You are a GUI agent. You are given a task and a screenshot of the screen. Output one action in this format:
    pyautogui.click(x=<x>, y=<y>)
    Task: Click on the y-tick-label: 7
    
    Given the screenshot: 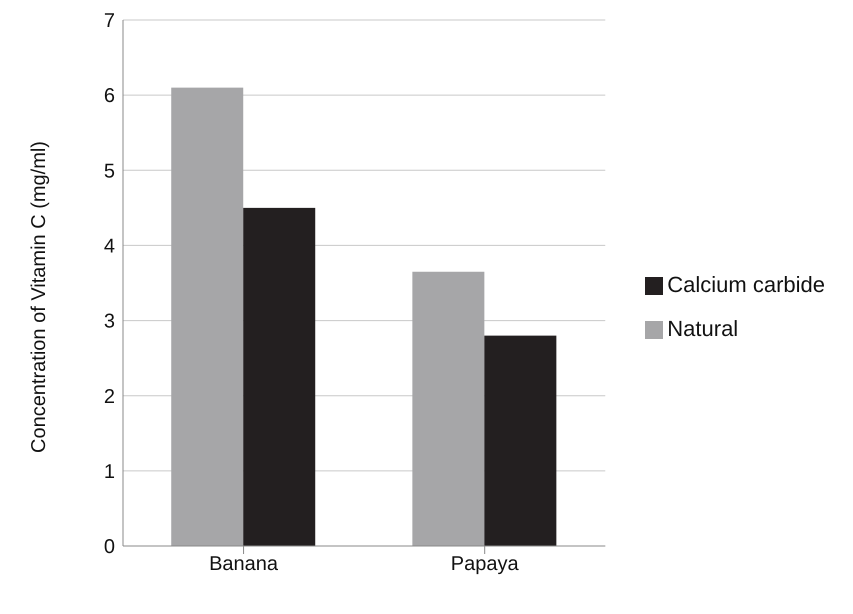 What is the action you would take?
    pyautogui.click(x=109, y=21)
    